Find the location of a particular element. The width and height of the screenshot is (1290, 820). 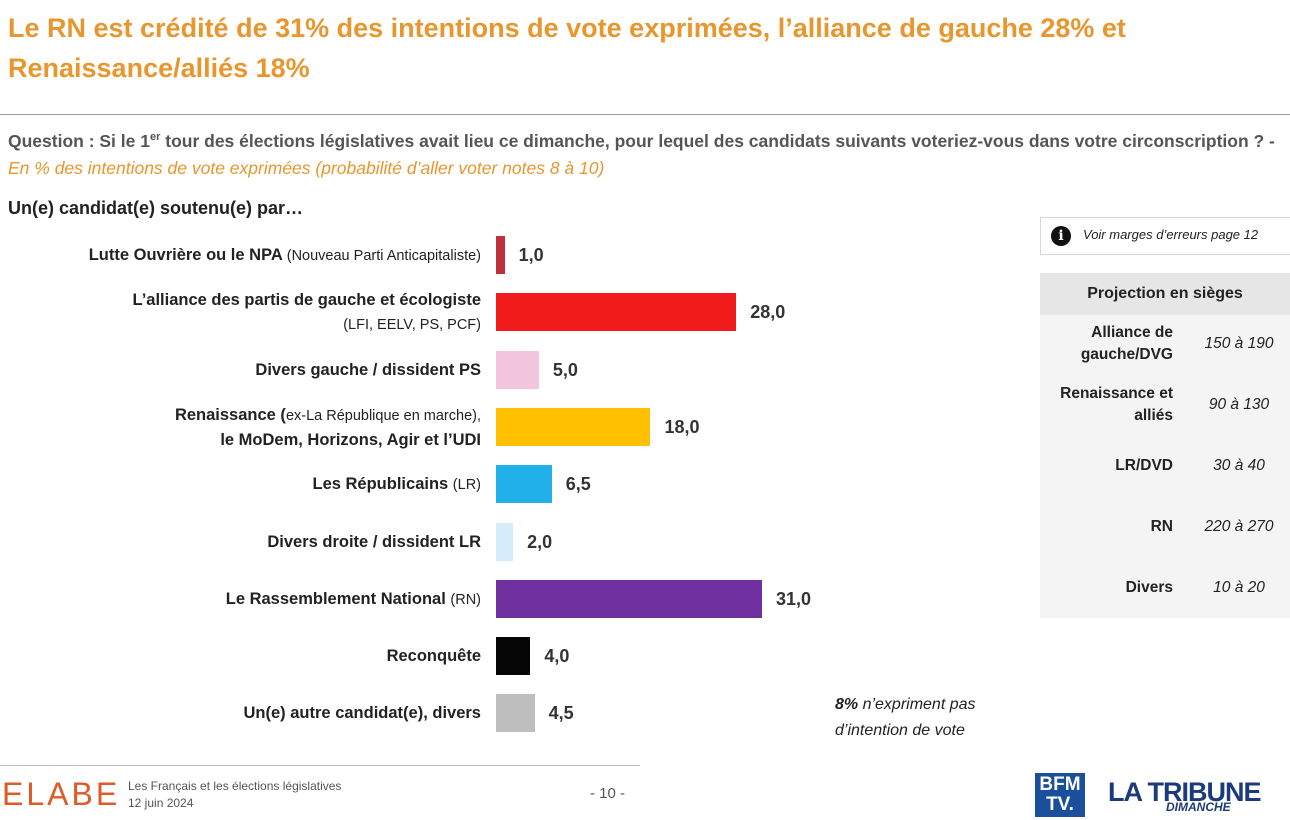

row-label: Reconquête is located at coordinates (434, 656).